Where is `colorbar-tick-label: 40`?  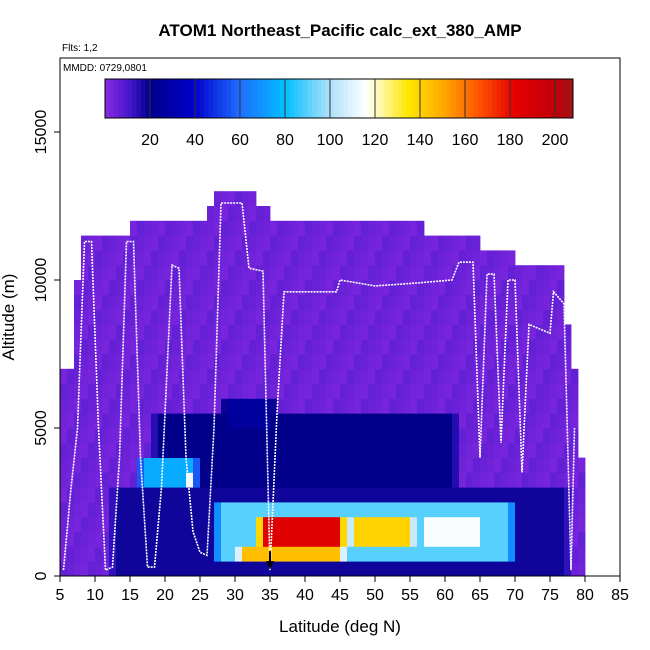 colorbar-tick-label: 40 is located at coordinates (195, 140).